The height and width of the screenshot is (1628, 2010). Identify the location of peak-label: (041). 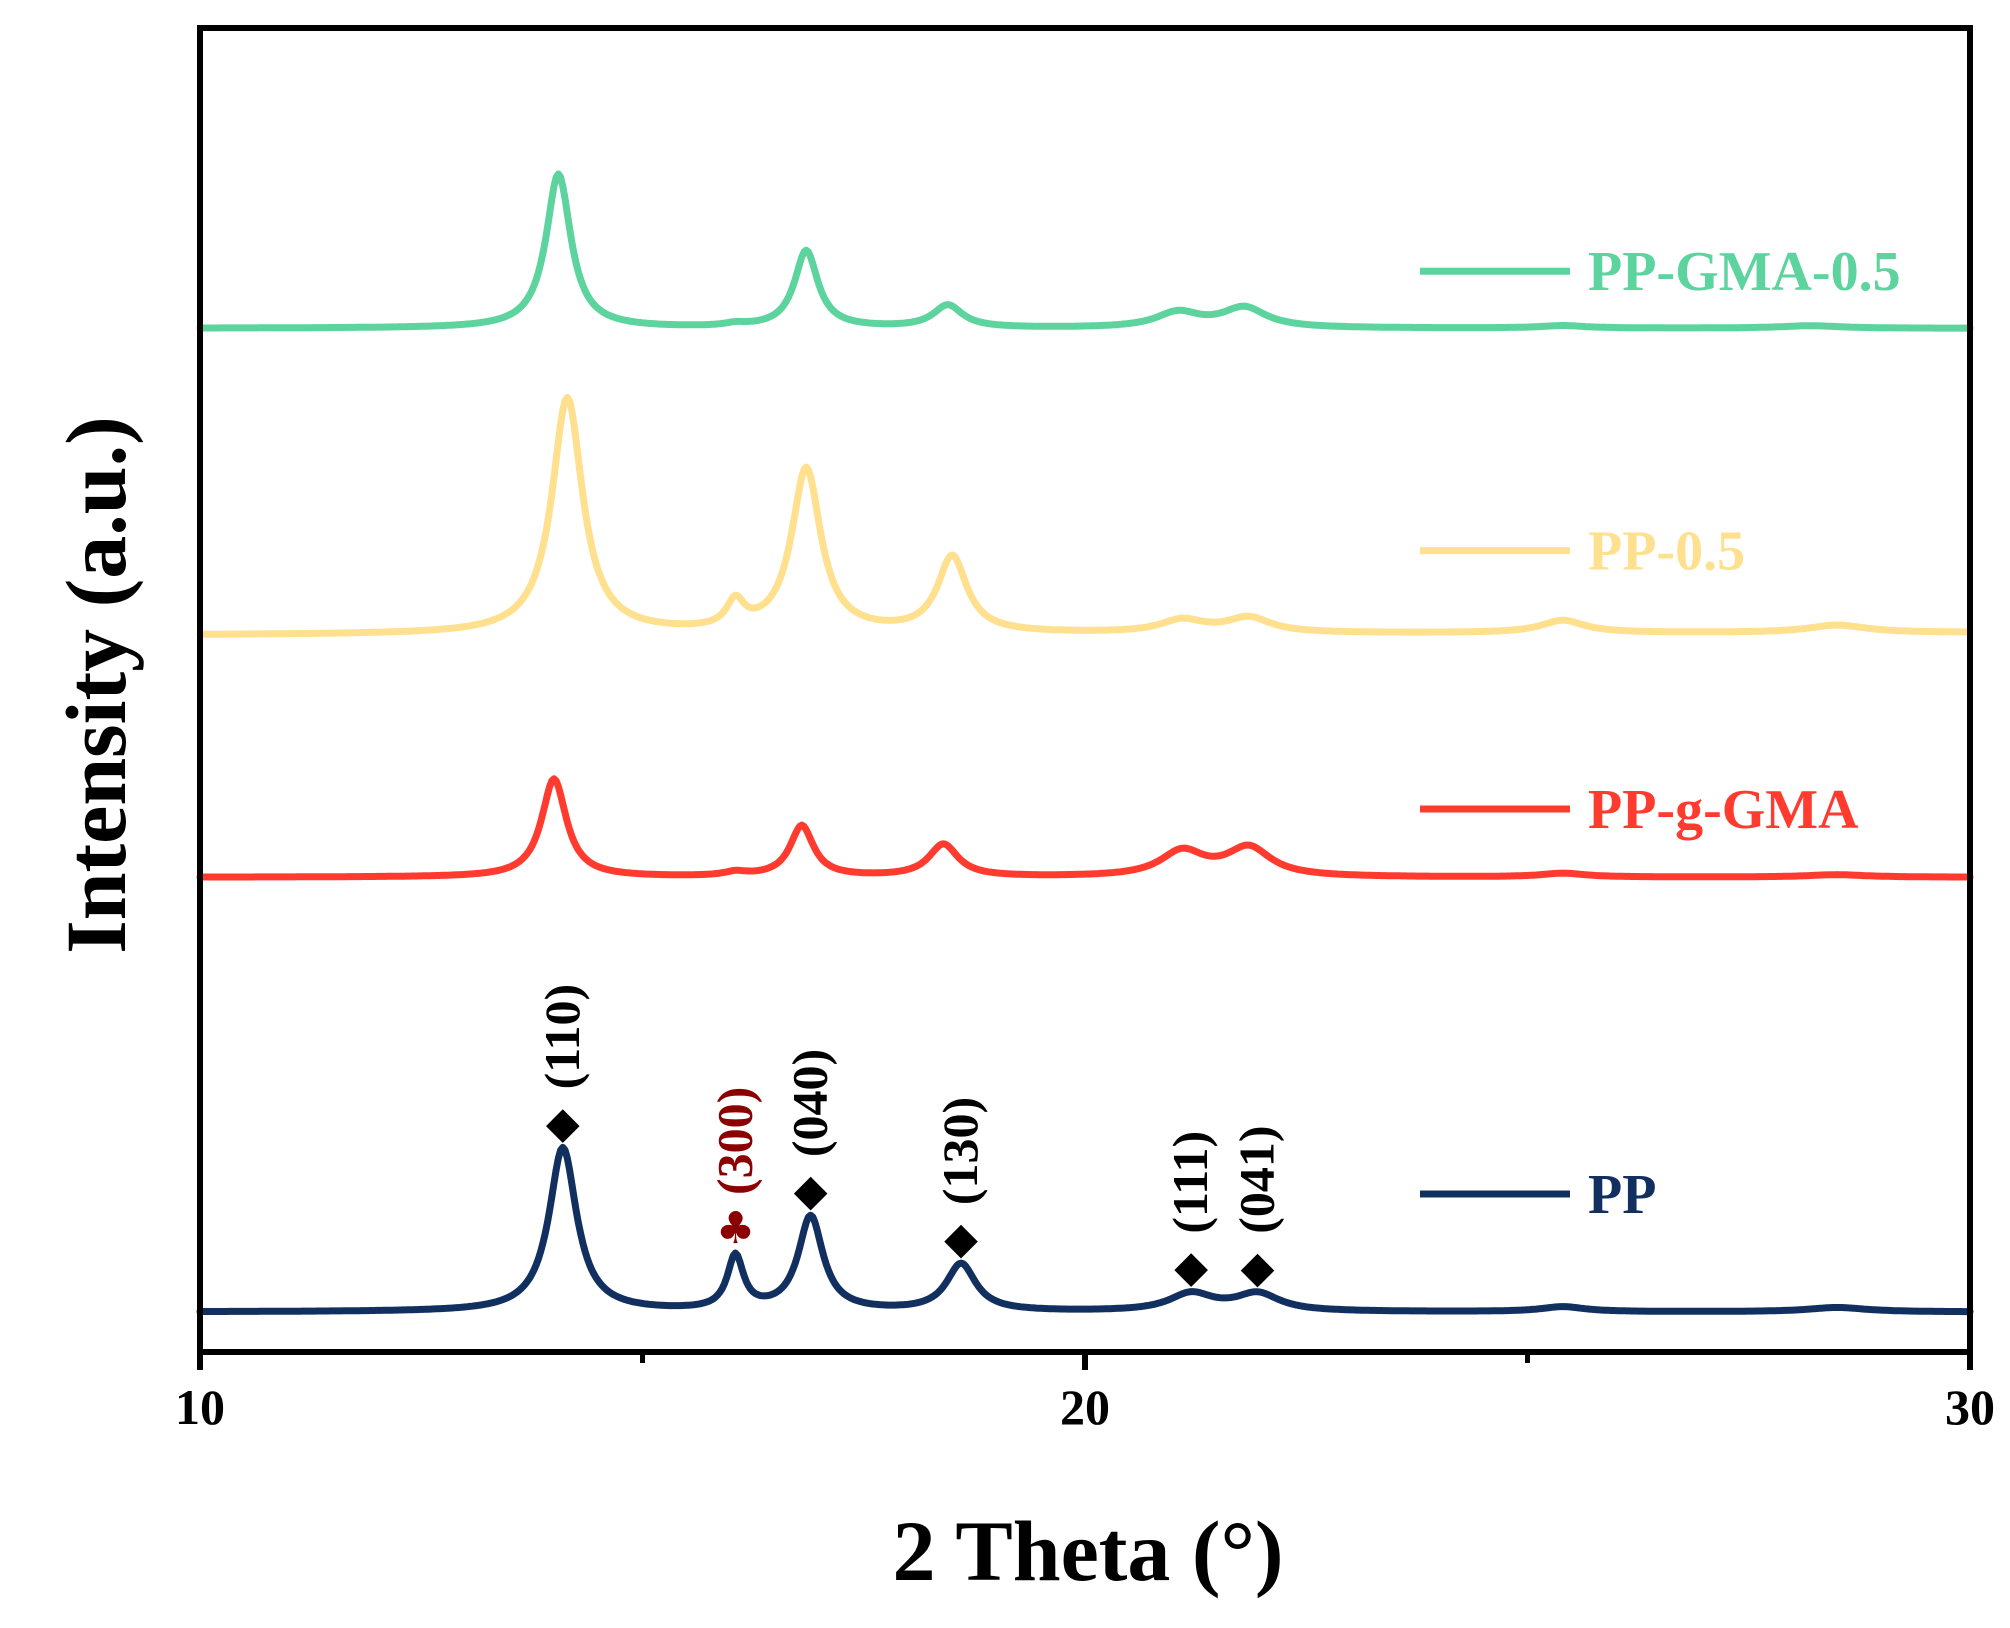
(1257, 1179).